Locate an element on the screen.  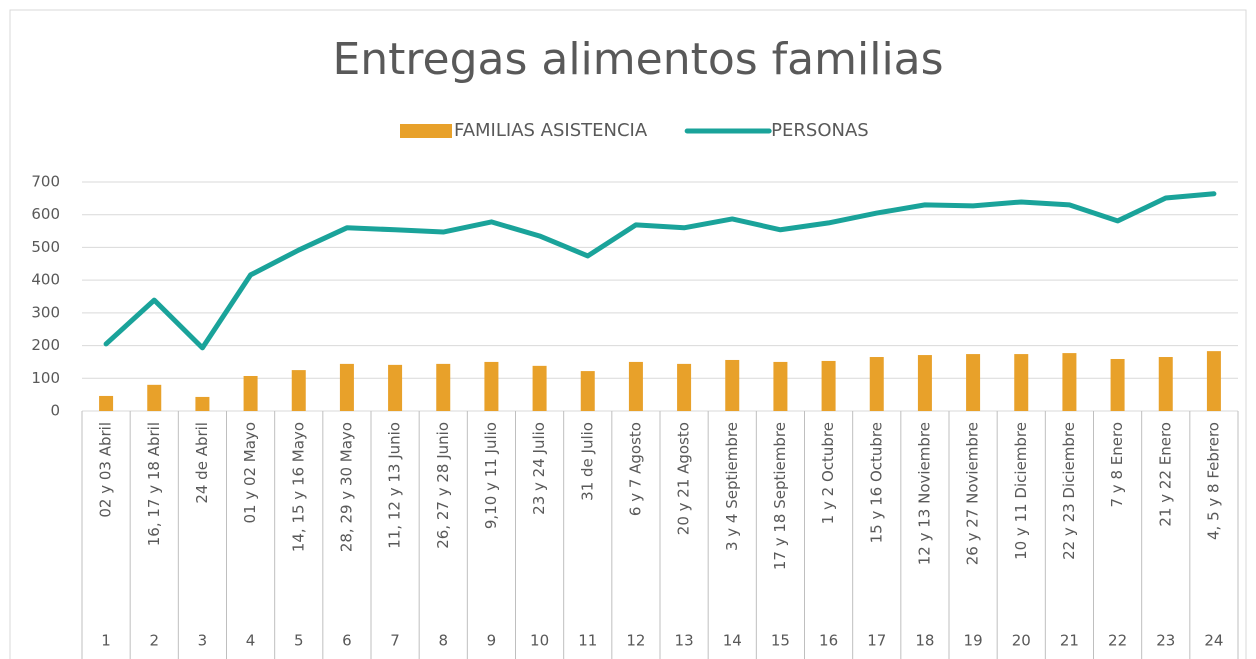
y-tick-label: 700 is located at coordinates (45, 182).